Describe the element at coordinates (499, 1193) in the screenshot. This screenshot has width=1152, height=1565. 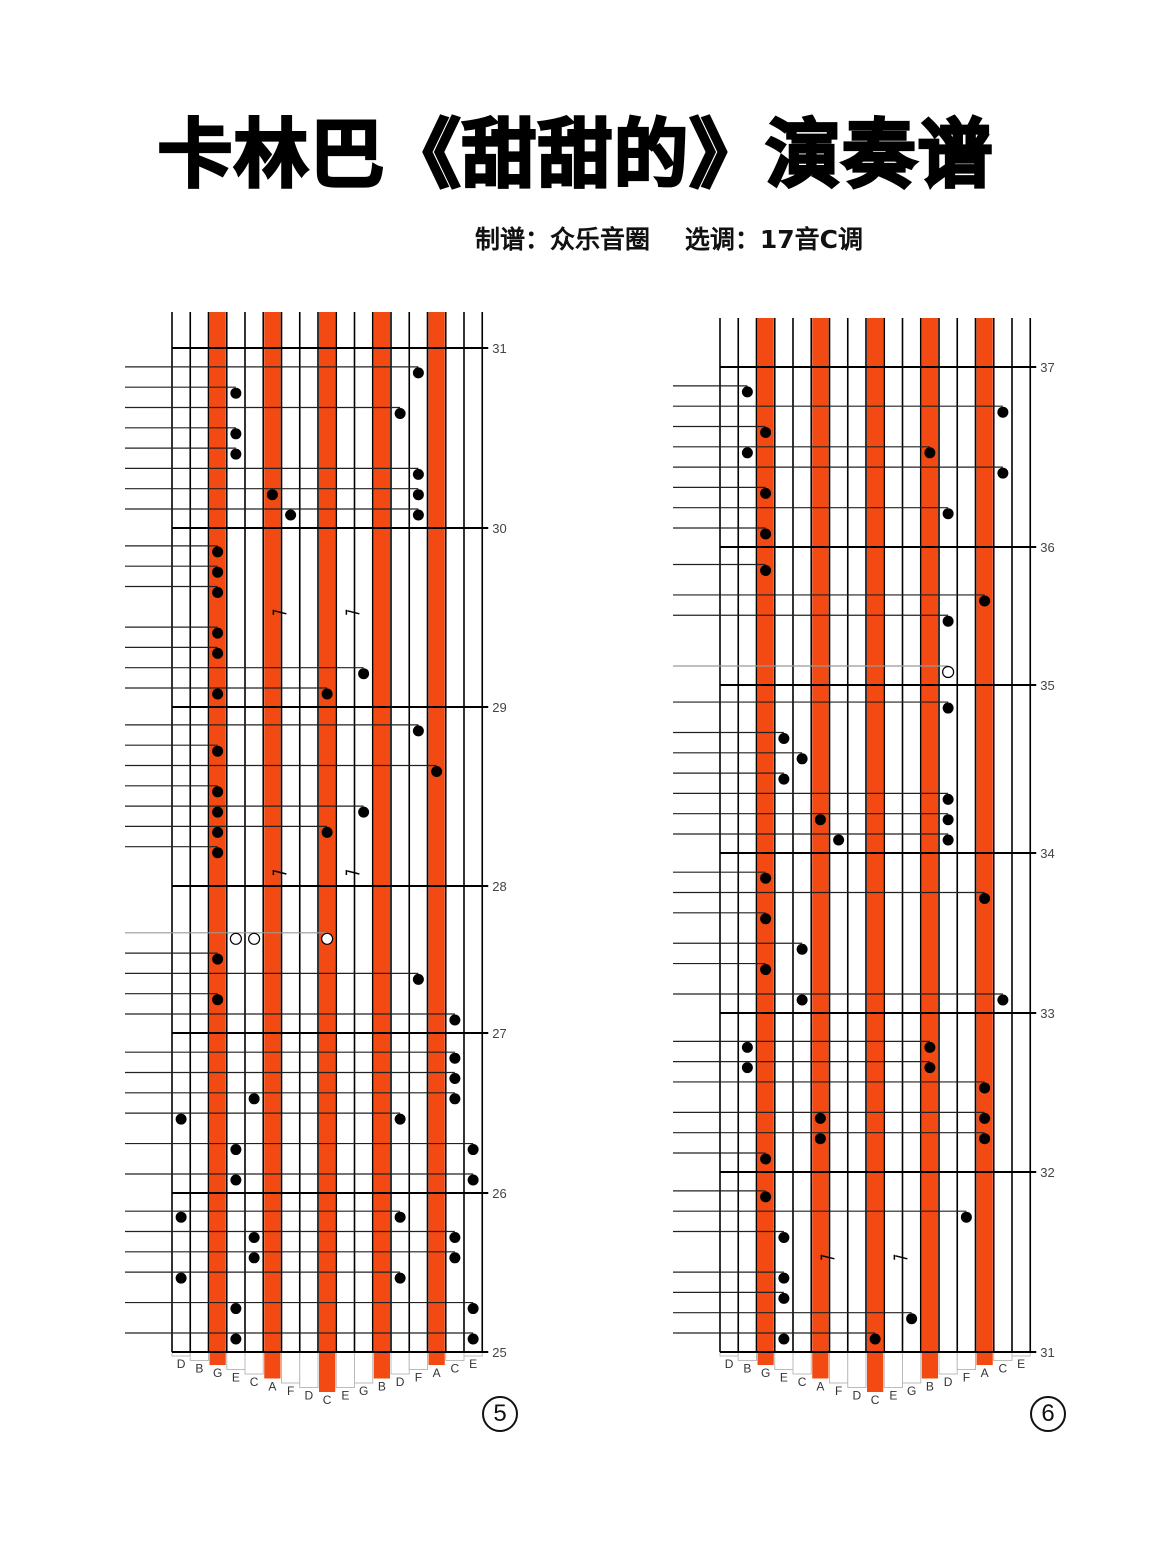
I see `measure-number: 26` at that location.